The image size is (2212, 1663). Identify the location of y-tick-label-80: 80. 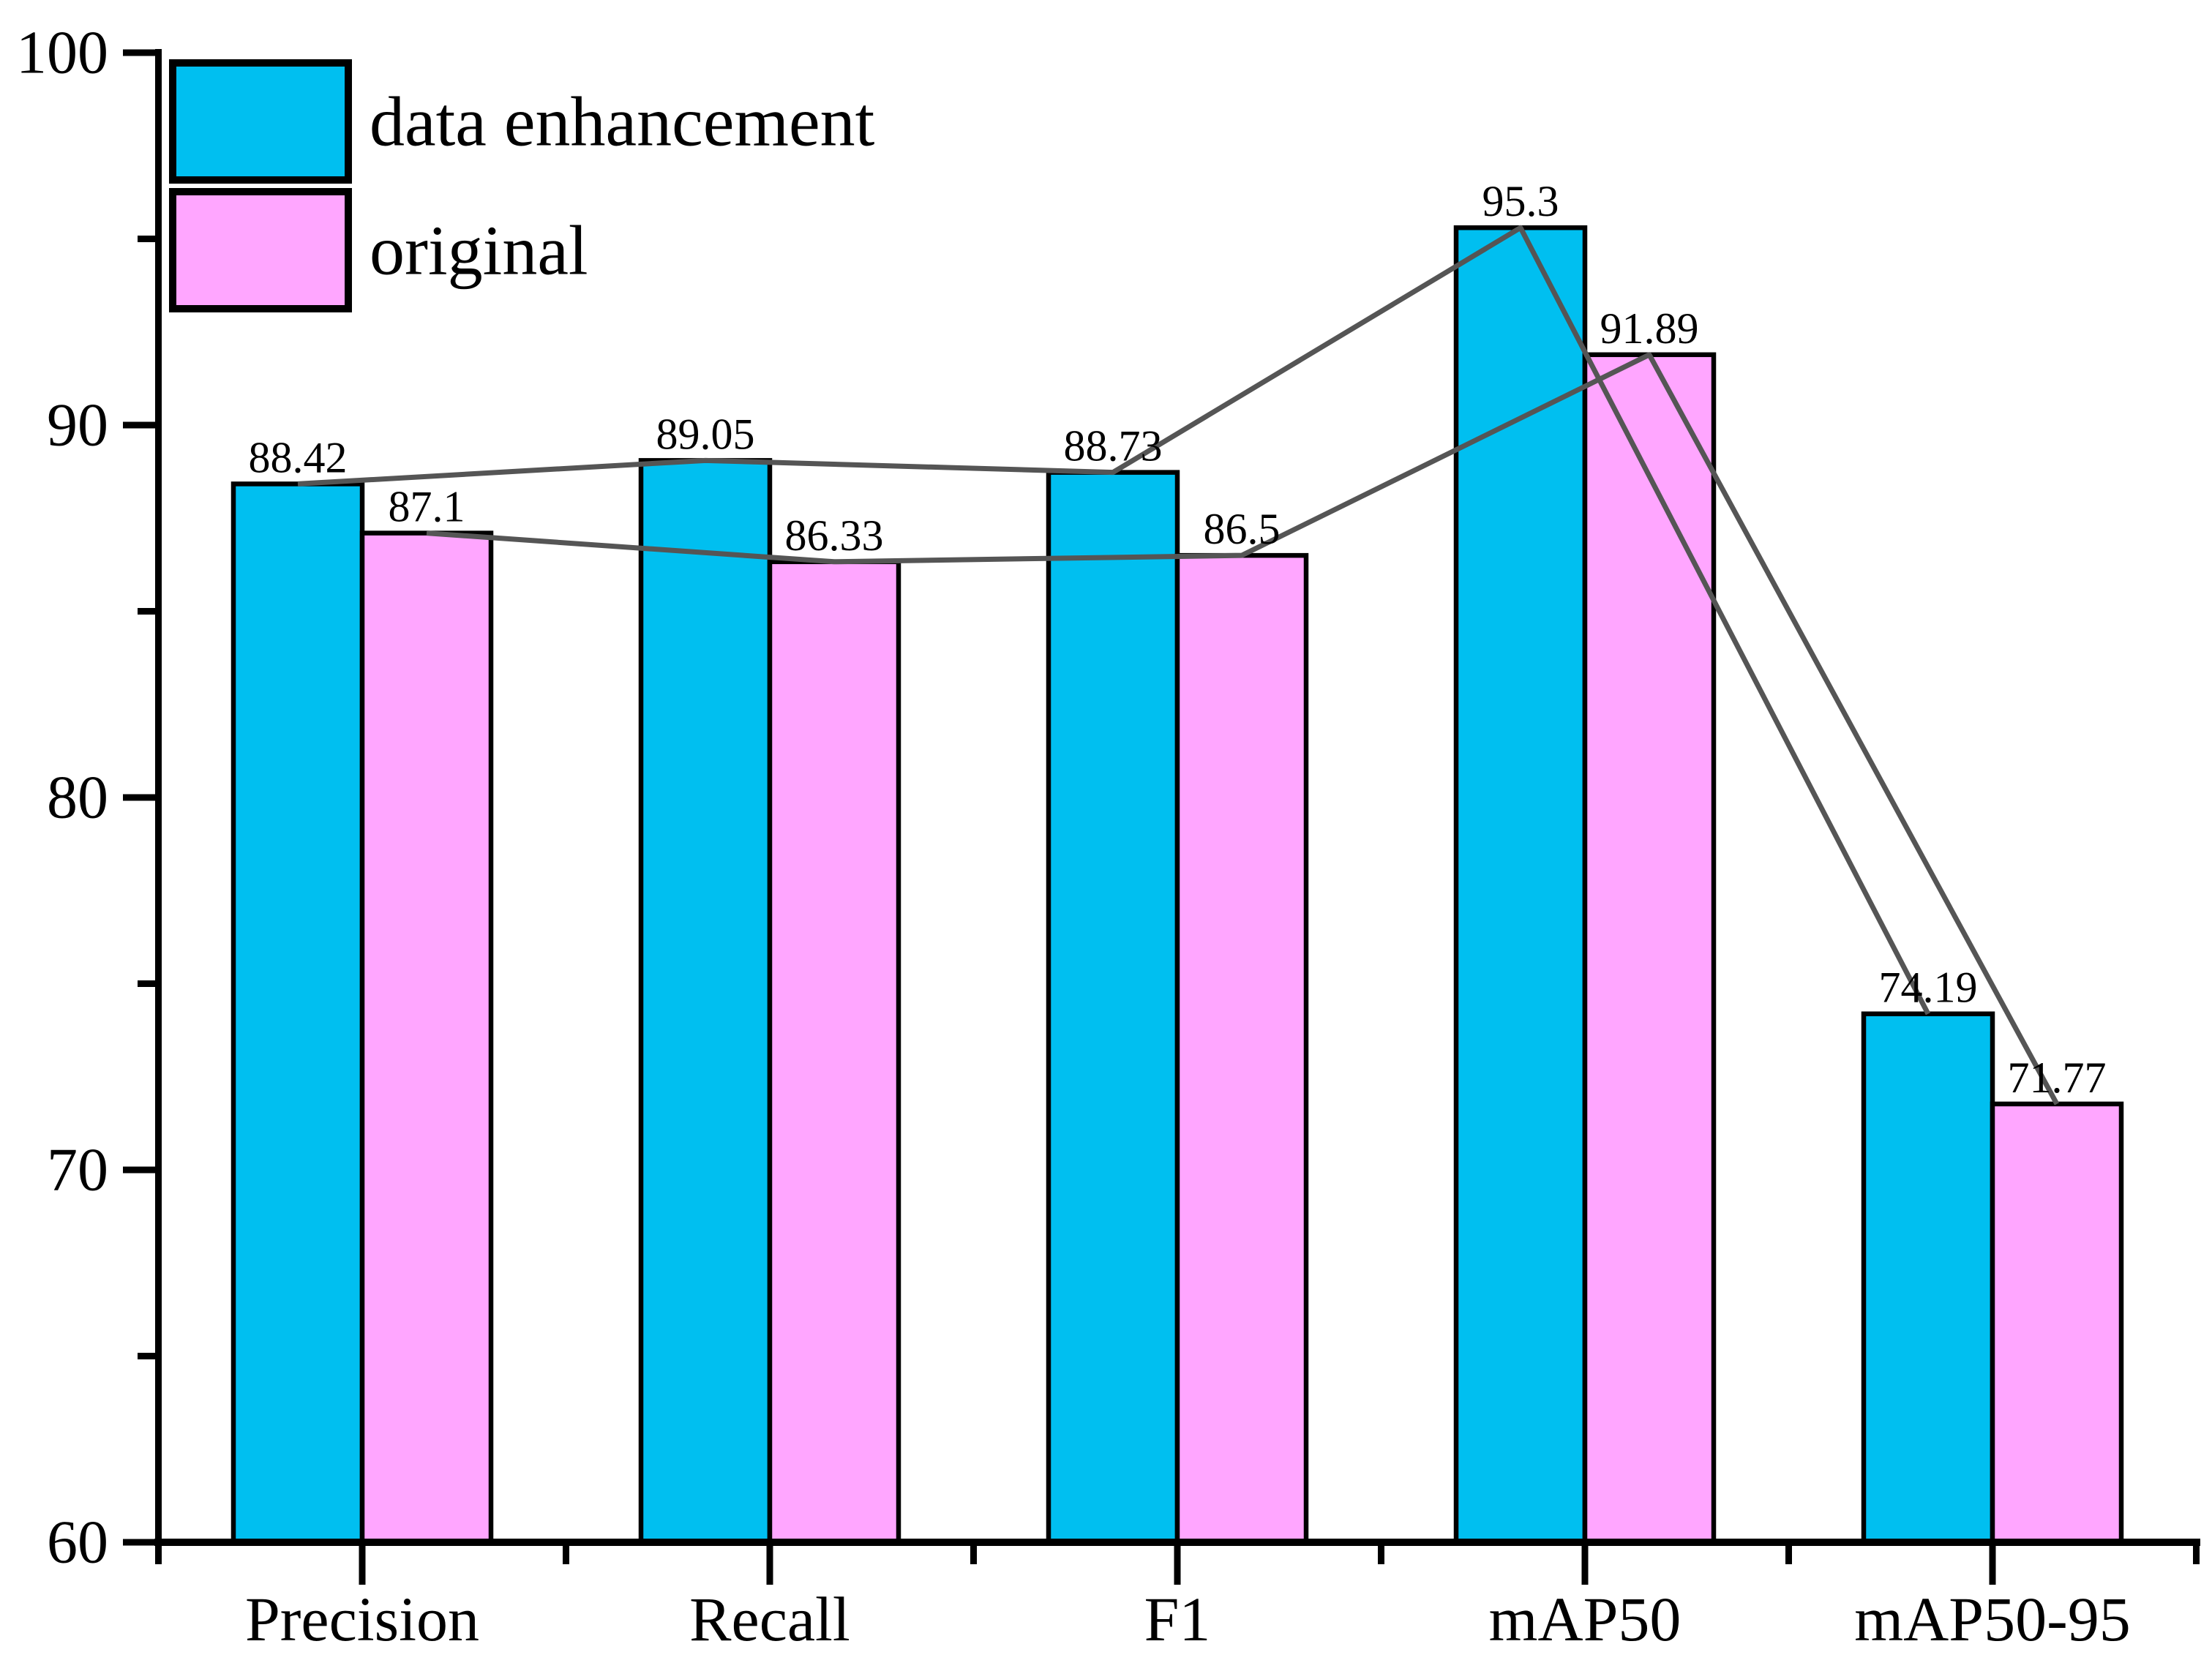
(77, 798).